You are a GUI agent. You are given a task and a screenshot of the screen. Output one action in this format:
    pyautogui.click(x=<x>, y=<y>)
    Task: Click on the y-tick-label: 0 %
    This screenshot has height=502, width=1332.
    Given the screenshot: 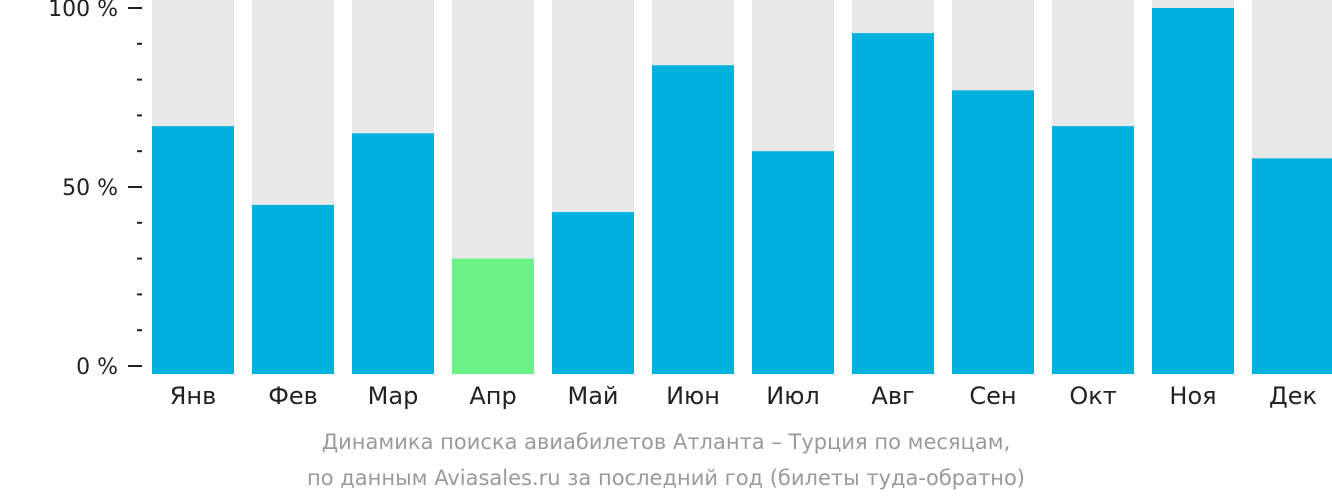 What is the action you would take?
    pyautogui.click(x=97, y=367)
    